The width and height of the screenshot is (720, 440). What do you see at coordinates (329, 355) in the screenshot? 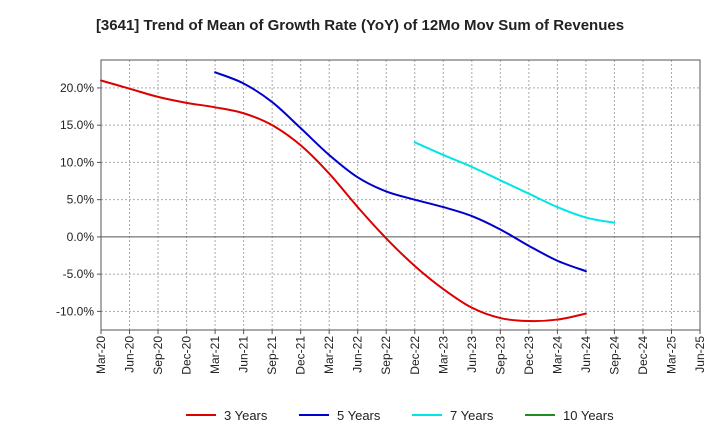
I see `x-tick-label: Mar-22` at bounding box center [329, 355].